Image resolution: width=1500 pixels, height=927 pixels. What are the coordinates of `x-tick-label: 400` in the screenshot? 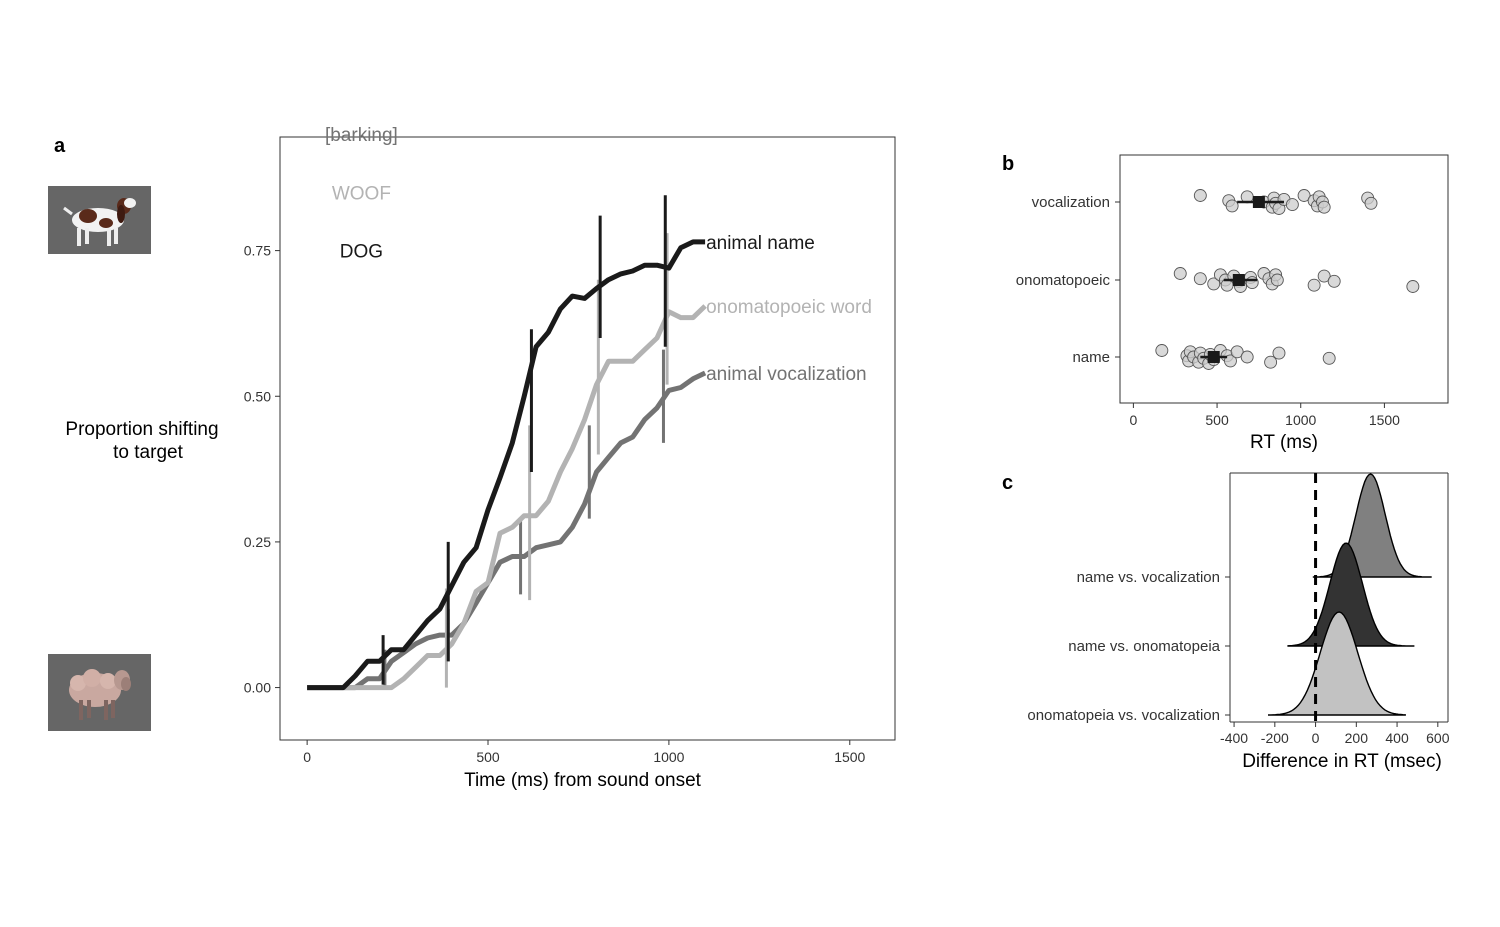 It's located at (1397, 738).